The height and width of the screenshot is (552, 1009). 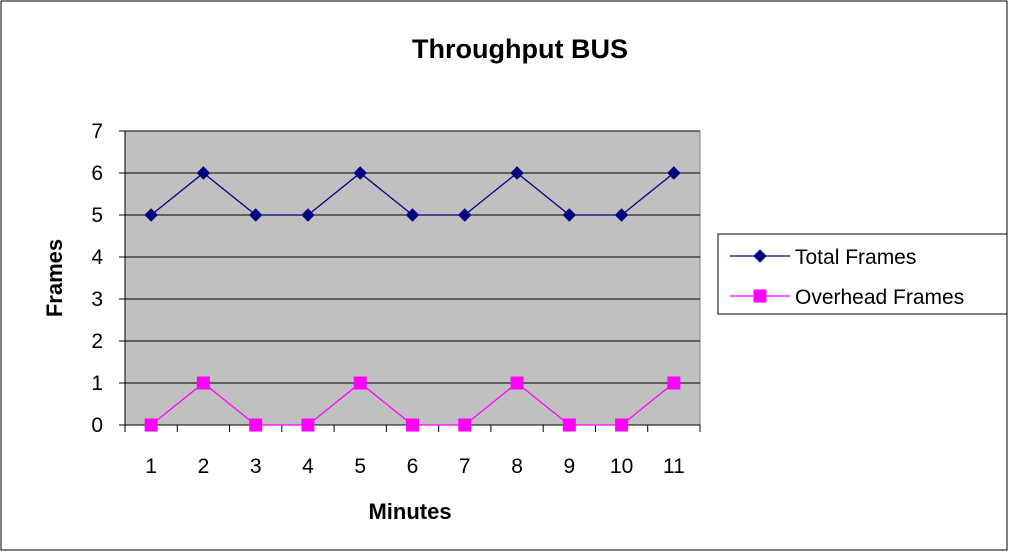 What do you see at coordinates (97, 425) in the screenshot?
I see `y-tick-label-0: 0` at bounding box center [97, 425].